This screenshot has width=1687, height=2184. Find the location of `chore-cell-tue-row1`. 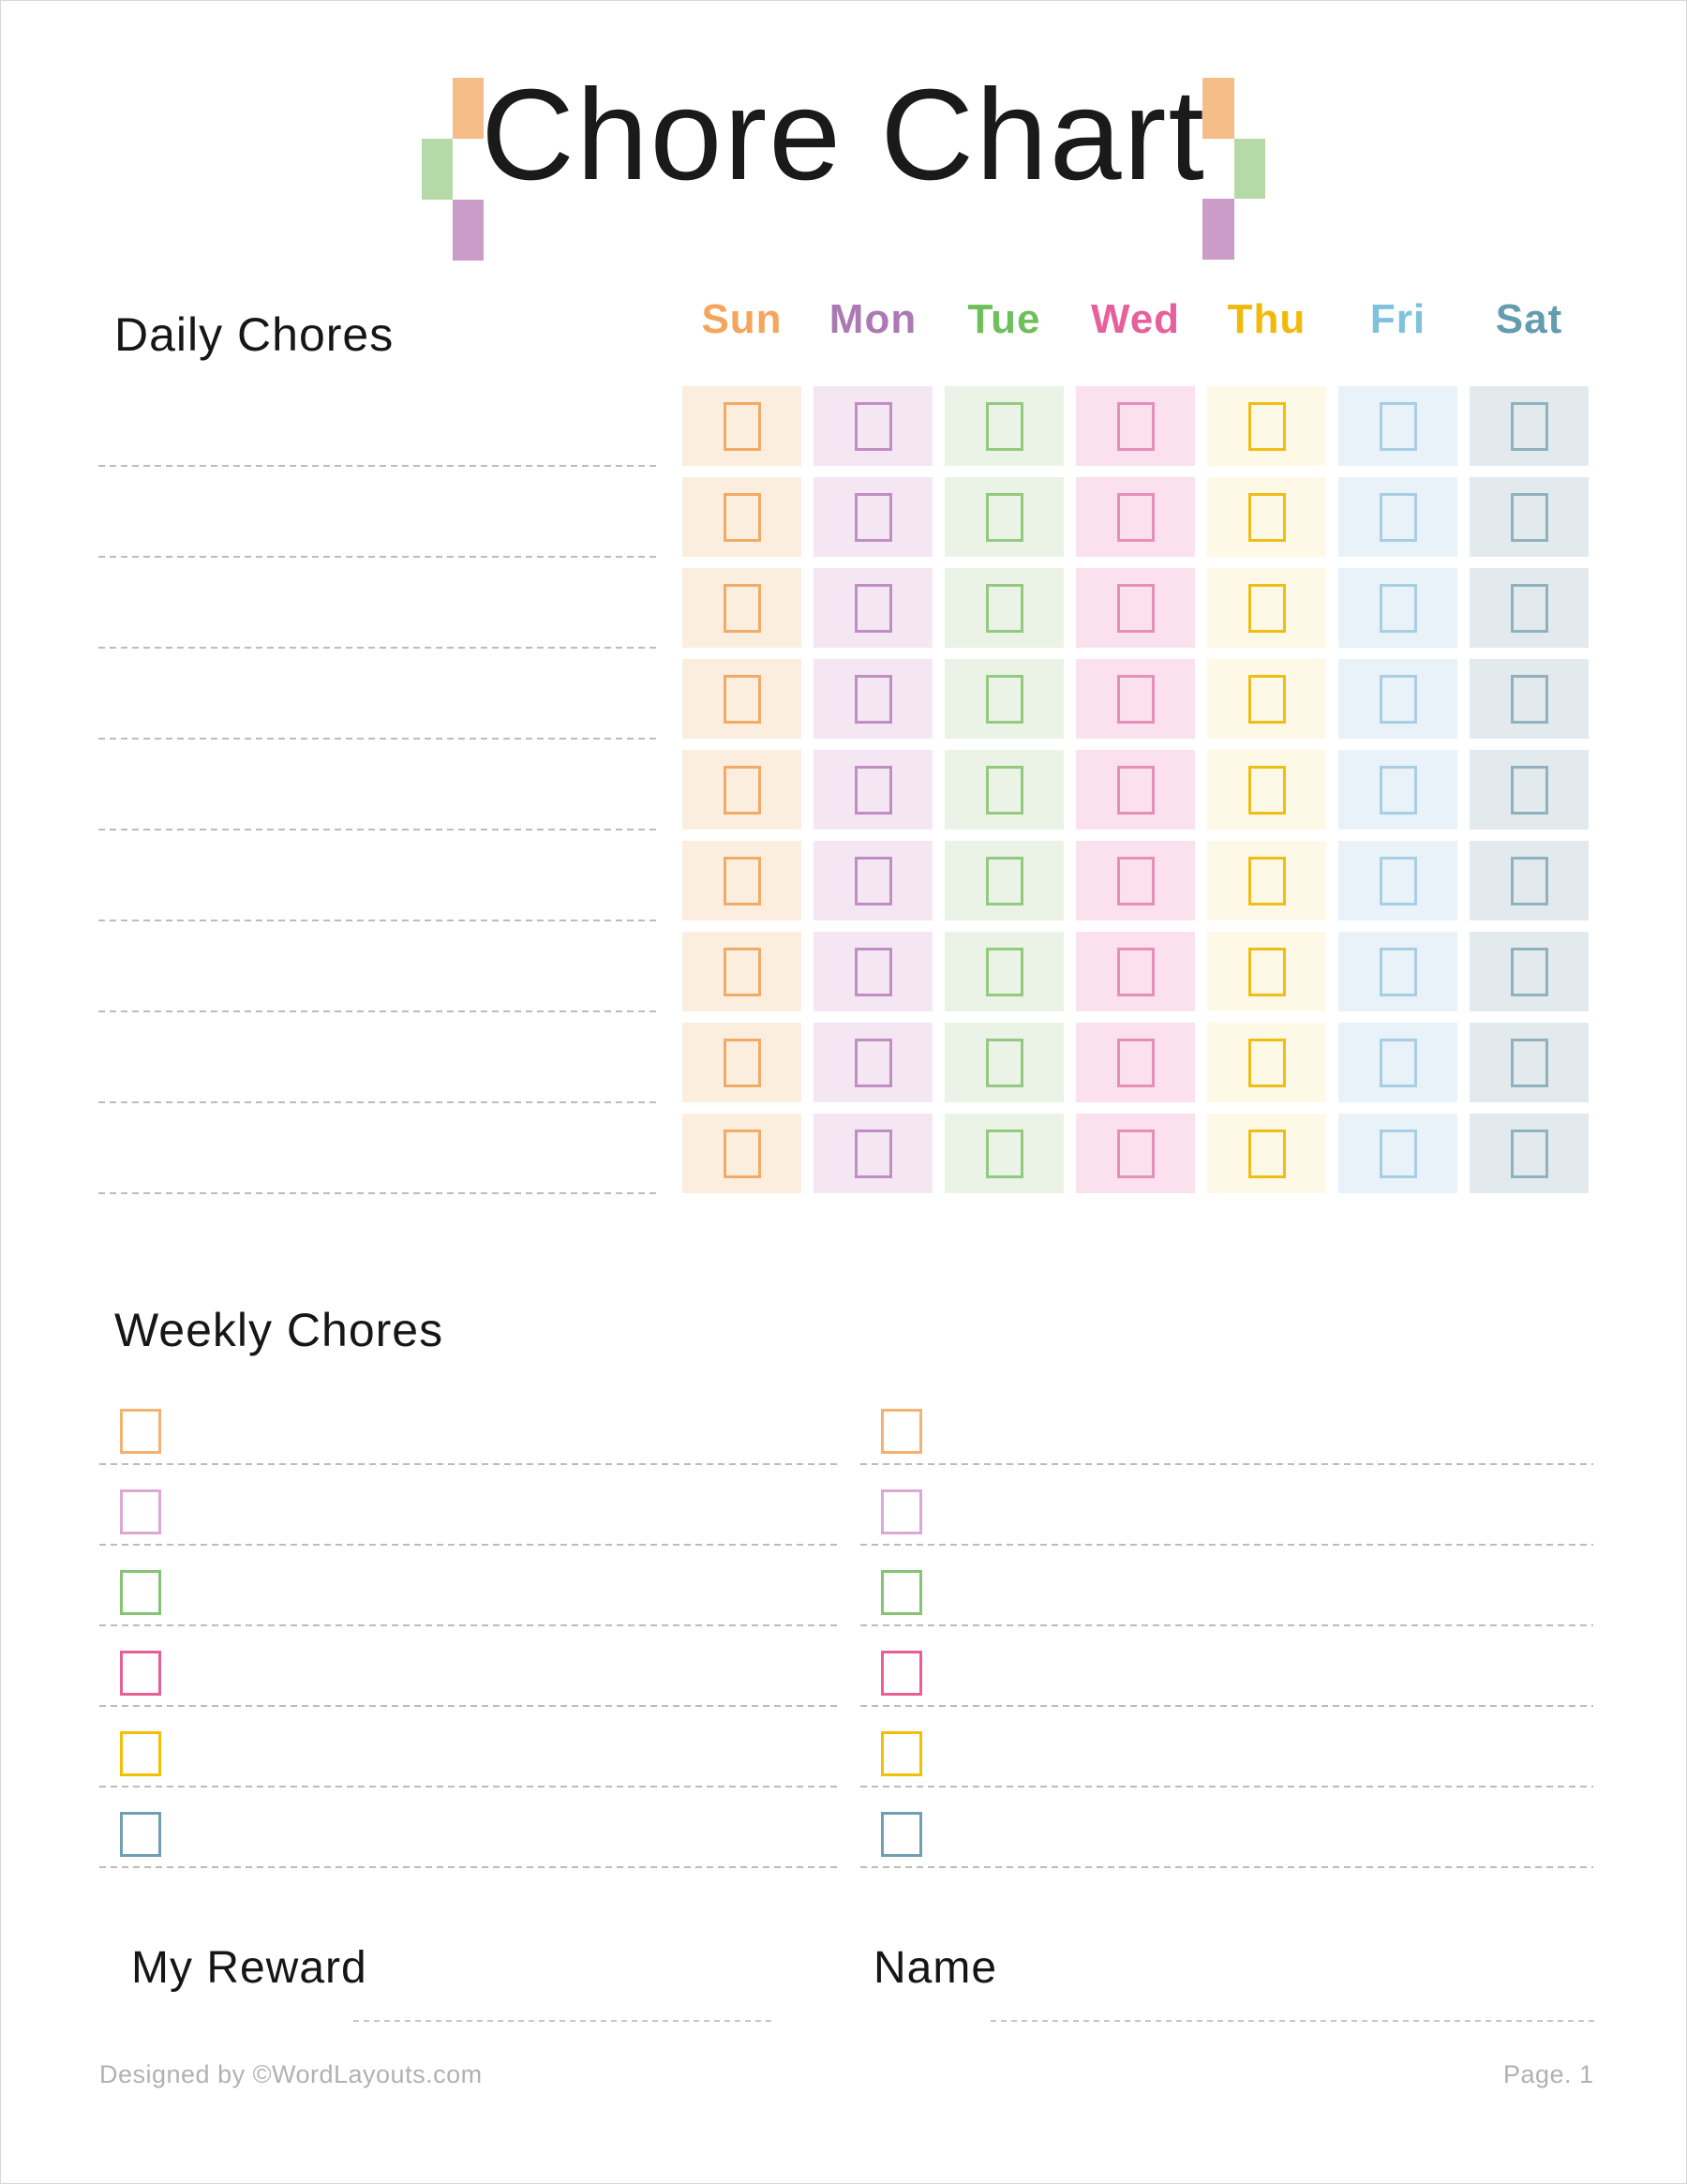

chore-cell-tue-row1 is located at coordinates (1004, 426).